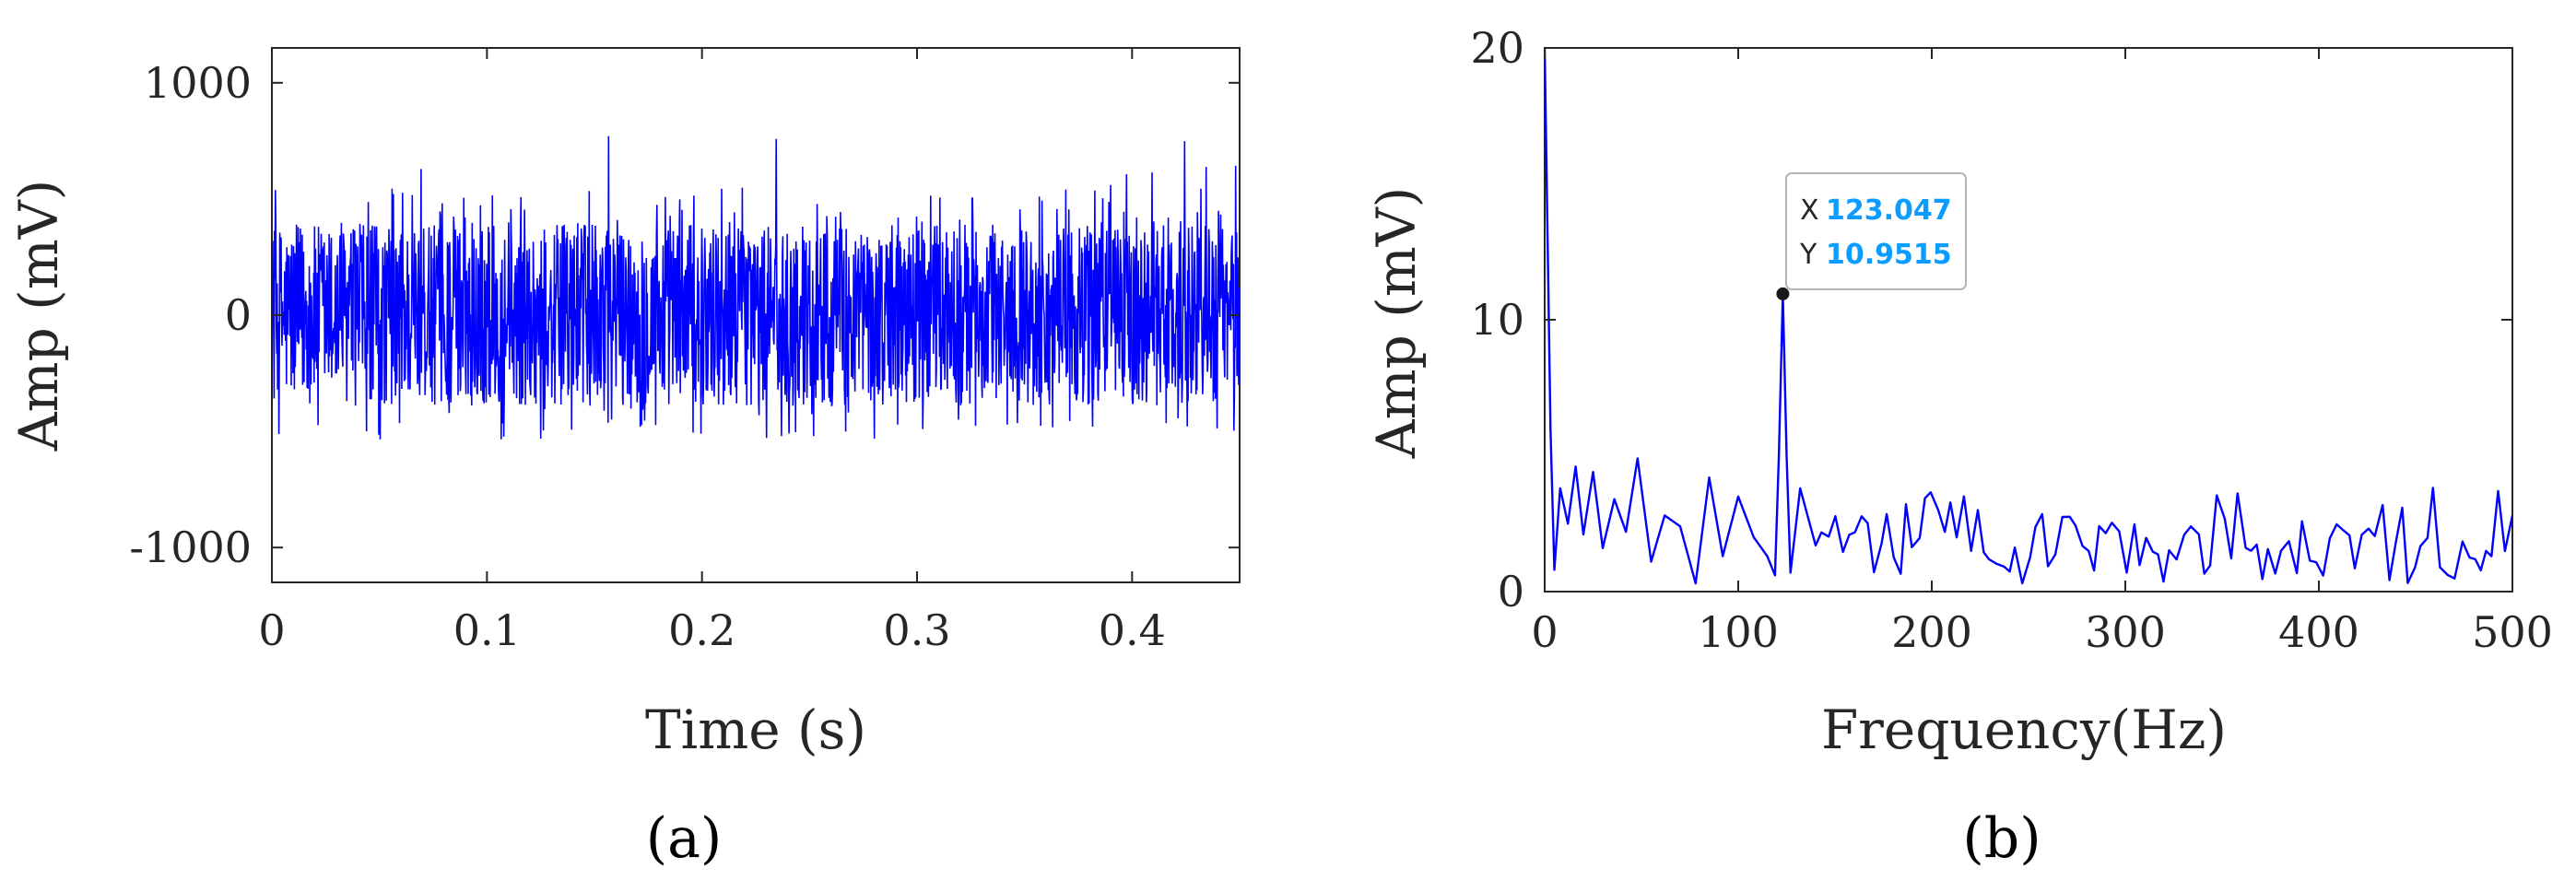 The width and height of the screenshot is (2576, 892). Describe the element at coordinates (1876, 231) in the screenshot. I see `datatip-box` at that location.